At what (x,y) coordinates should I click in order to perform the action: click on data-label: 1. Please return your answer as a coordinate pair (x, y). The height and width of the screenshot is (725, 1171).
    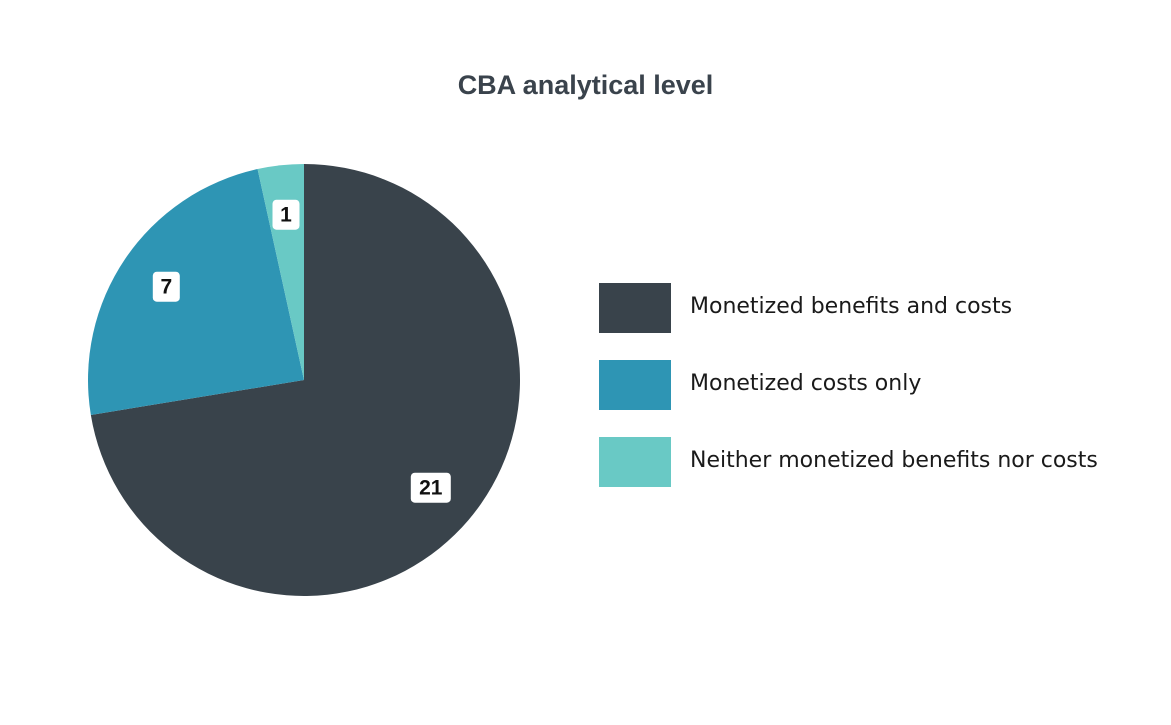
    Looking at the image, I should click on (286, 214).